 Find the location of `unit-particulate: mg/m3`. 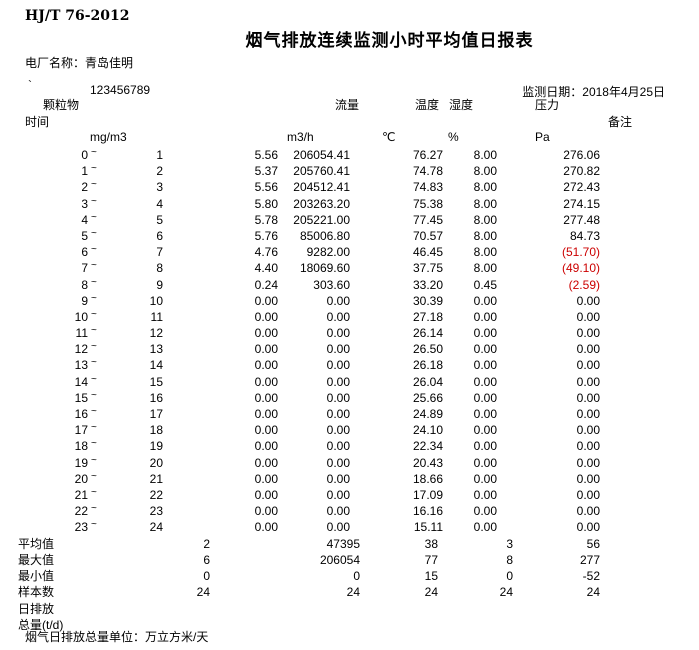

unit-particulate: mg/m3 is located at coordinates (108, 137).